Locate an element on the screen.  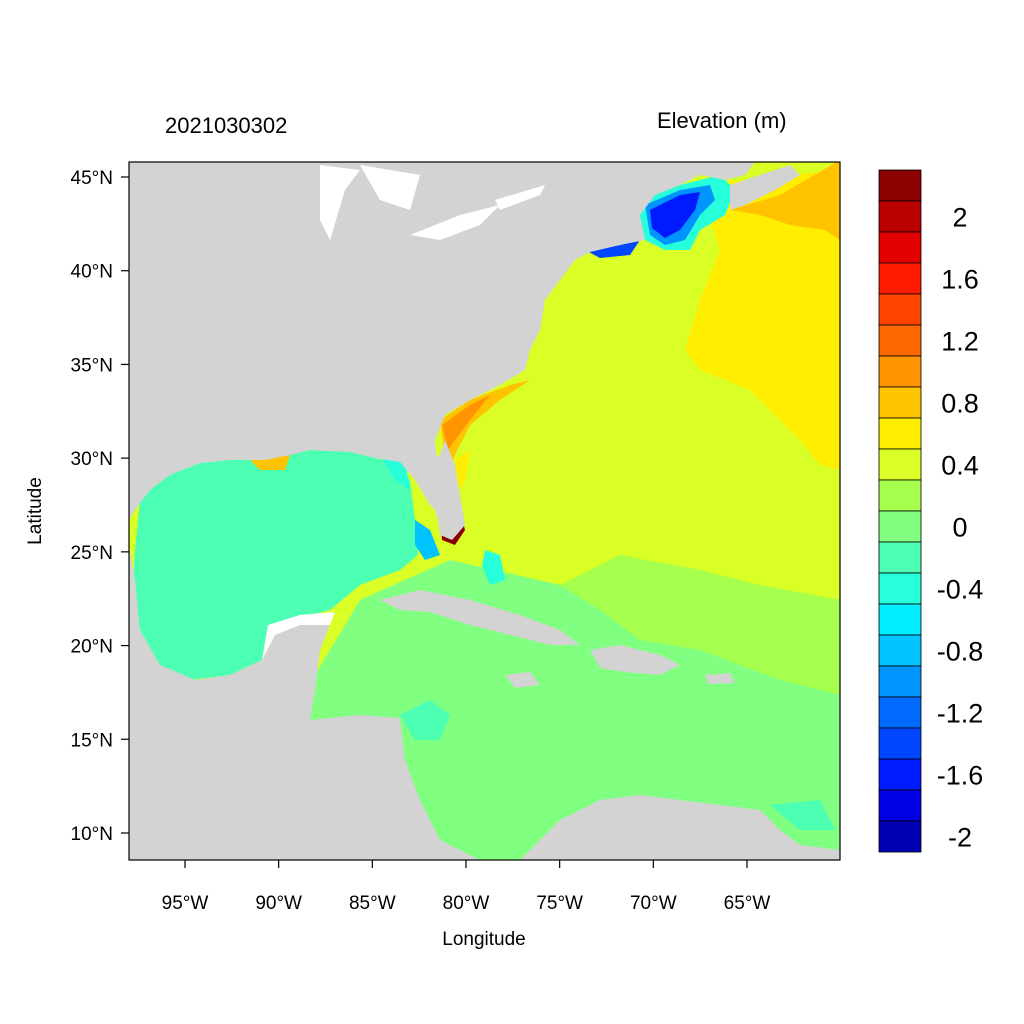
cuba-land is located at coordinates (480, 617).